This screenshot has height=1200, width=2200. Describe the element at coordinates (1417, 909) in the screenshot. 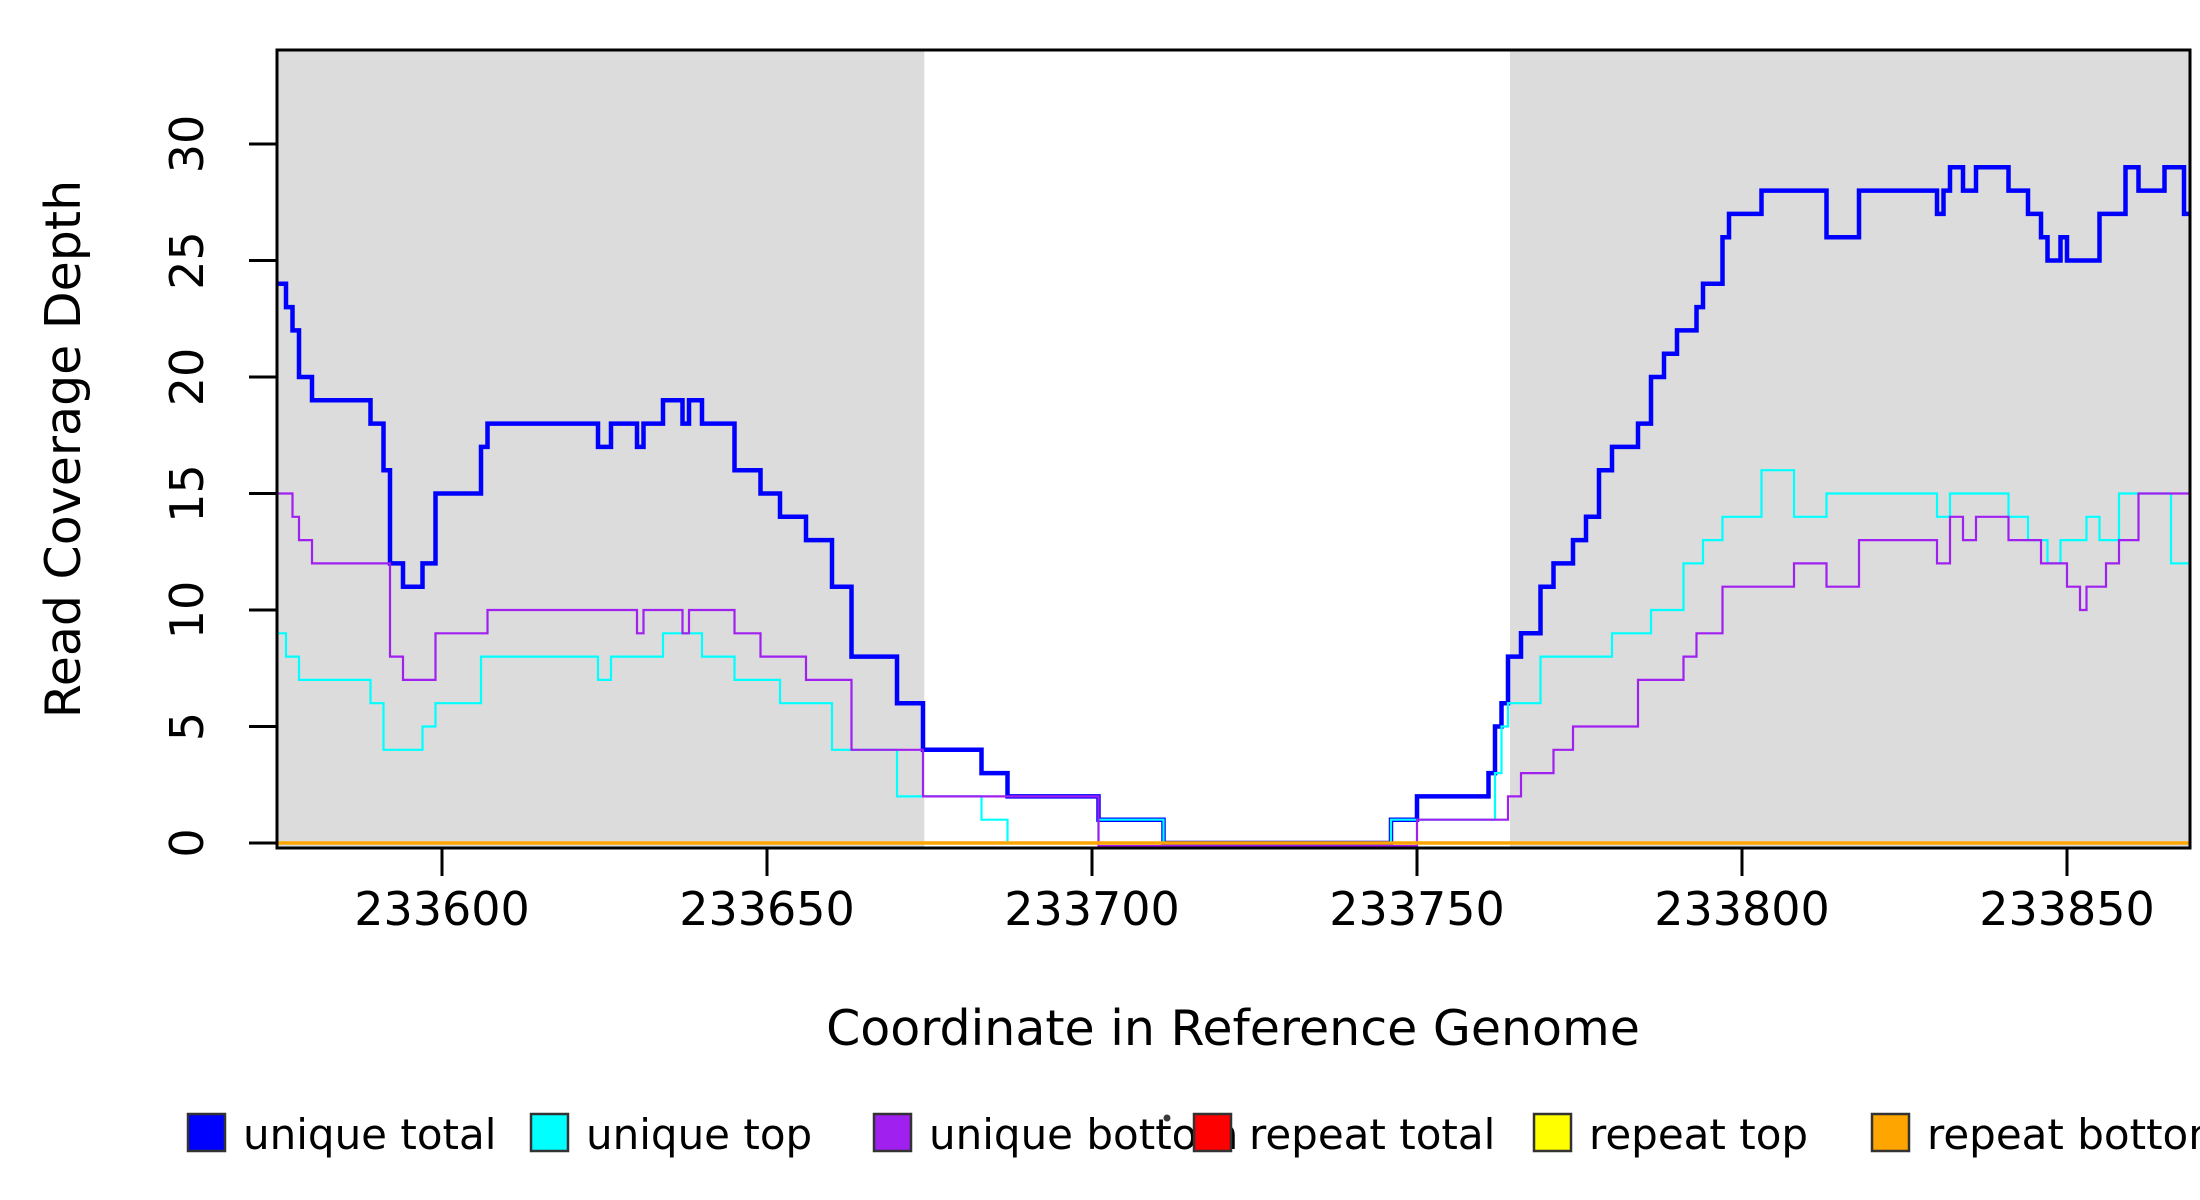

I see `x-tick-label: 233750` at that location.